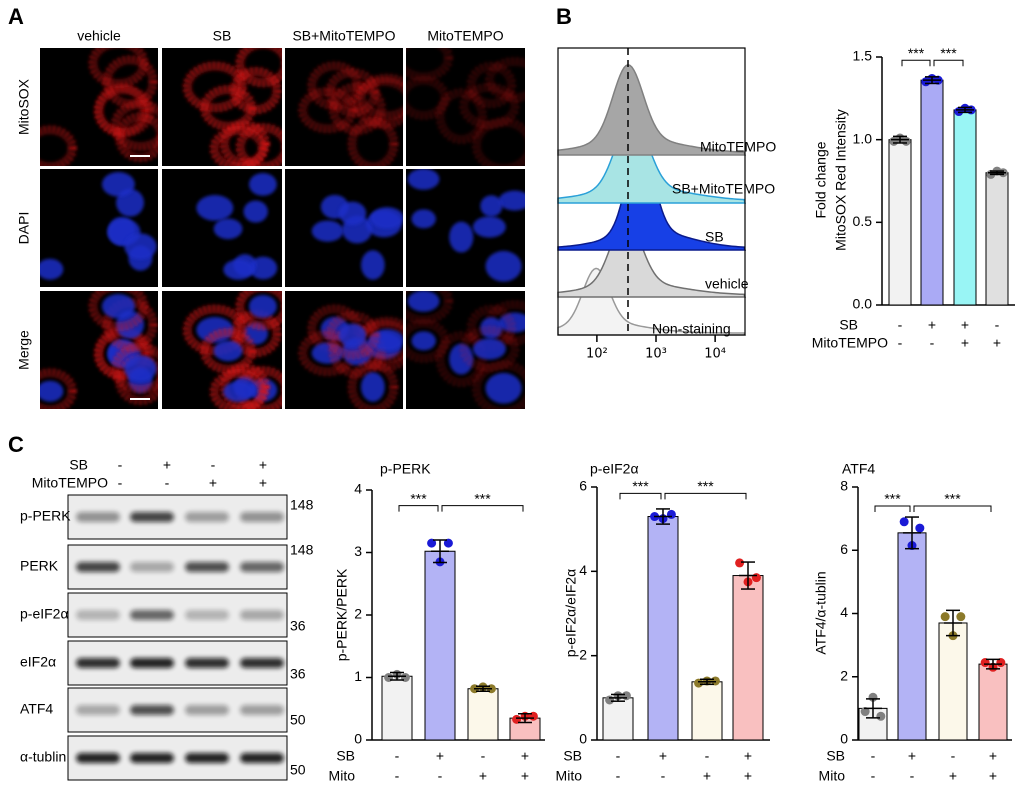 This screenshot has width=1020, height=787. I want to click on marker-label: 36, so click(298, 626).